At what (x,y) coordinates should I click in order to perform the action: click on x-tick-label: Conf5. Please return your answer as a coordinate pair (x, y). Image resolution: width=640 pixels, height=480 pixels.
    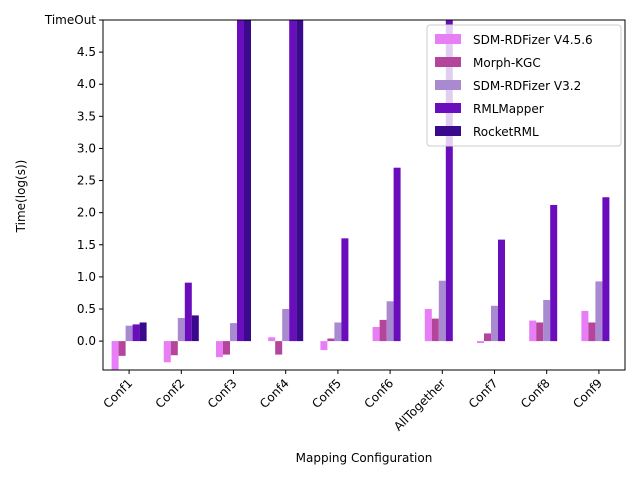
    Looking at the image, I should click on (326, 393).